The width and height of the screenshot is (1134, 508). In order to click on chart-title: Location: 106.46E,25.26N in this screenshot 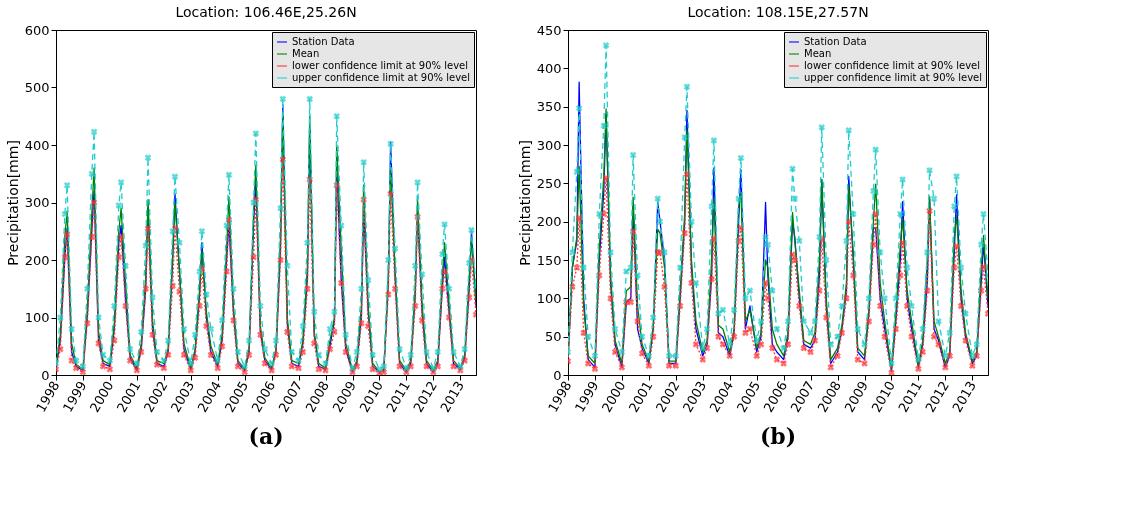, I will do `click(266, 12)`.